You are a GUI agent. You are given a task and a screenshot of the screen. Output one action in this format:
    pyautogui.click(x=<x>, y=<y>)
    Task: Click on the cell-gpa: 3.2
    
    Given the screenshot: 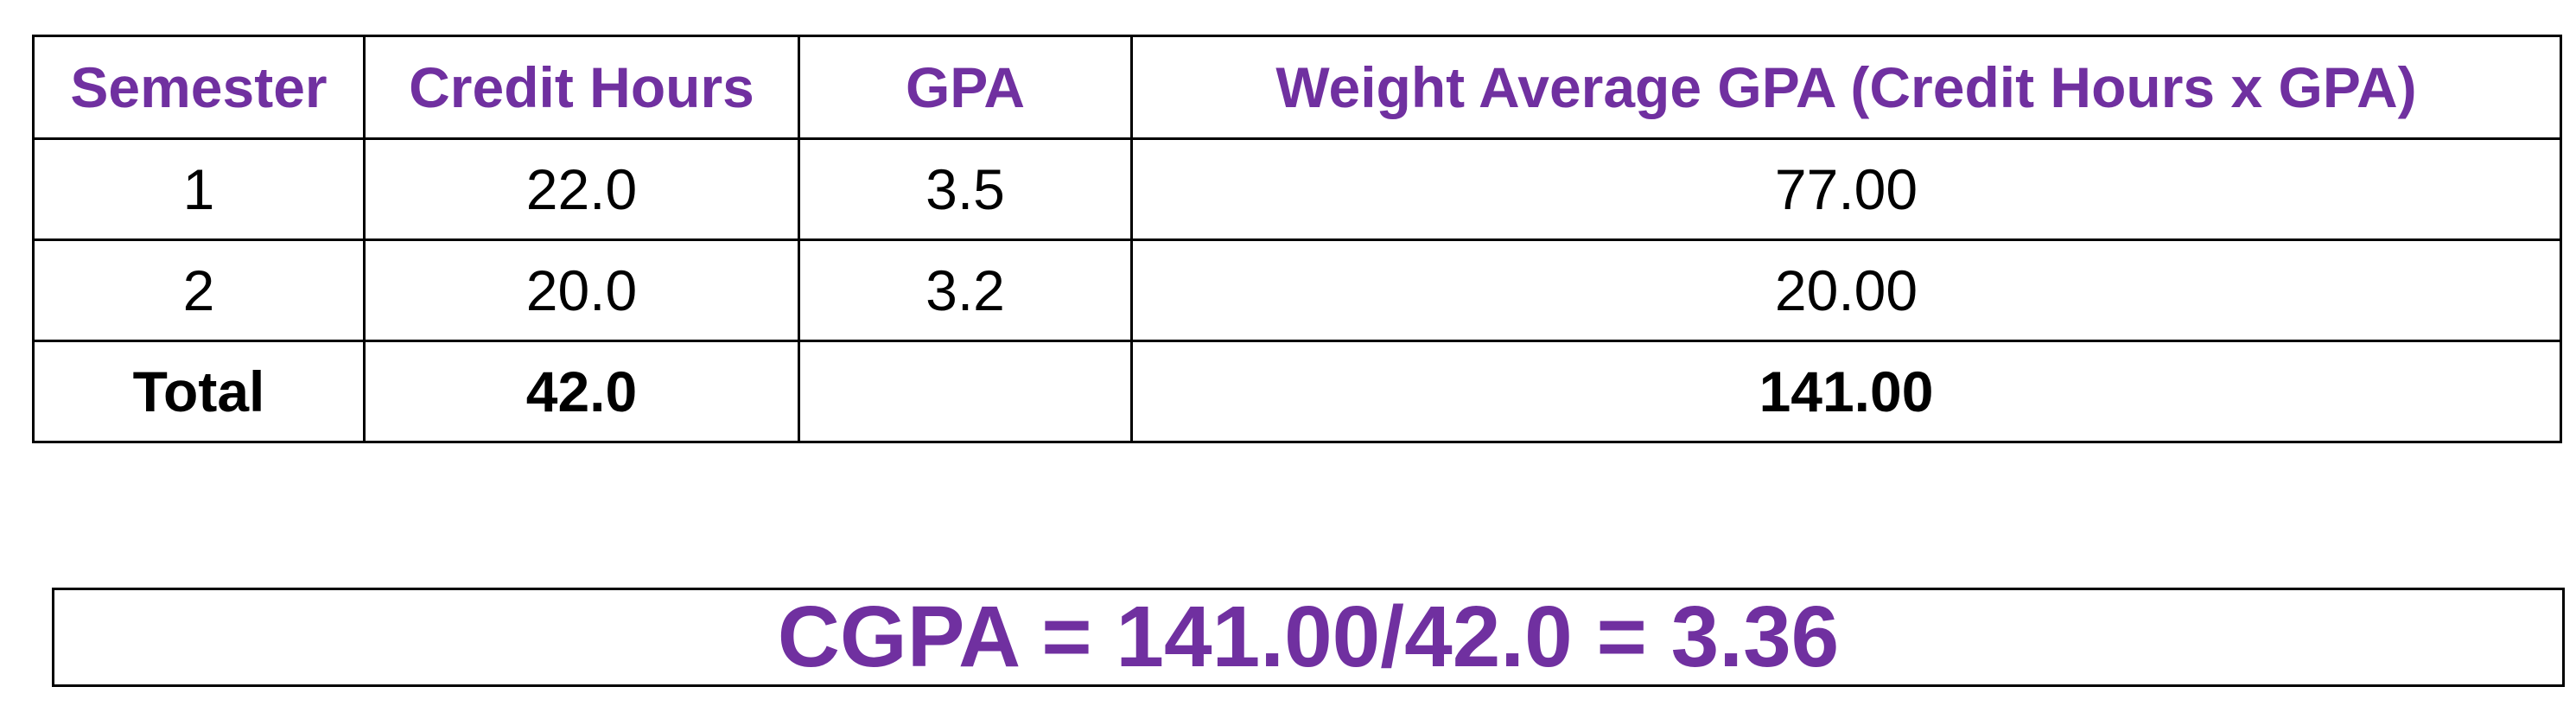 What is the action you would take?
    pyautogui.click(x=966, y=290)
    